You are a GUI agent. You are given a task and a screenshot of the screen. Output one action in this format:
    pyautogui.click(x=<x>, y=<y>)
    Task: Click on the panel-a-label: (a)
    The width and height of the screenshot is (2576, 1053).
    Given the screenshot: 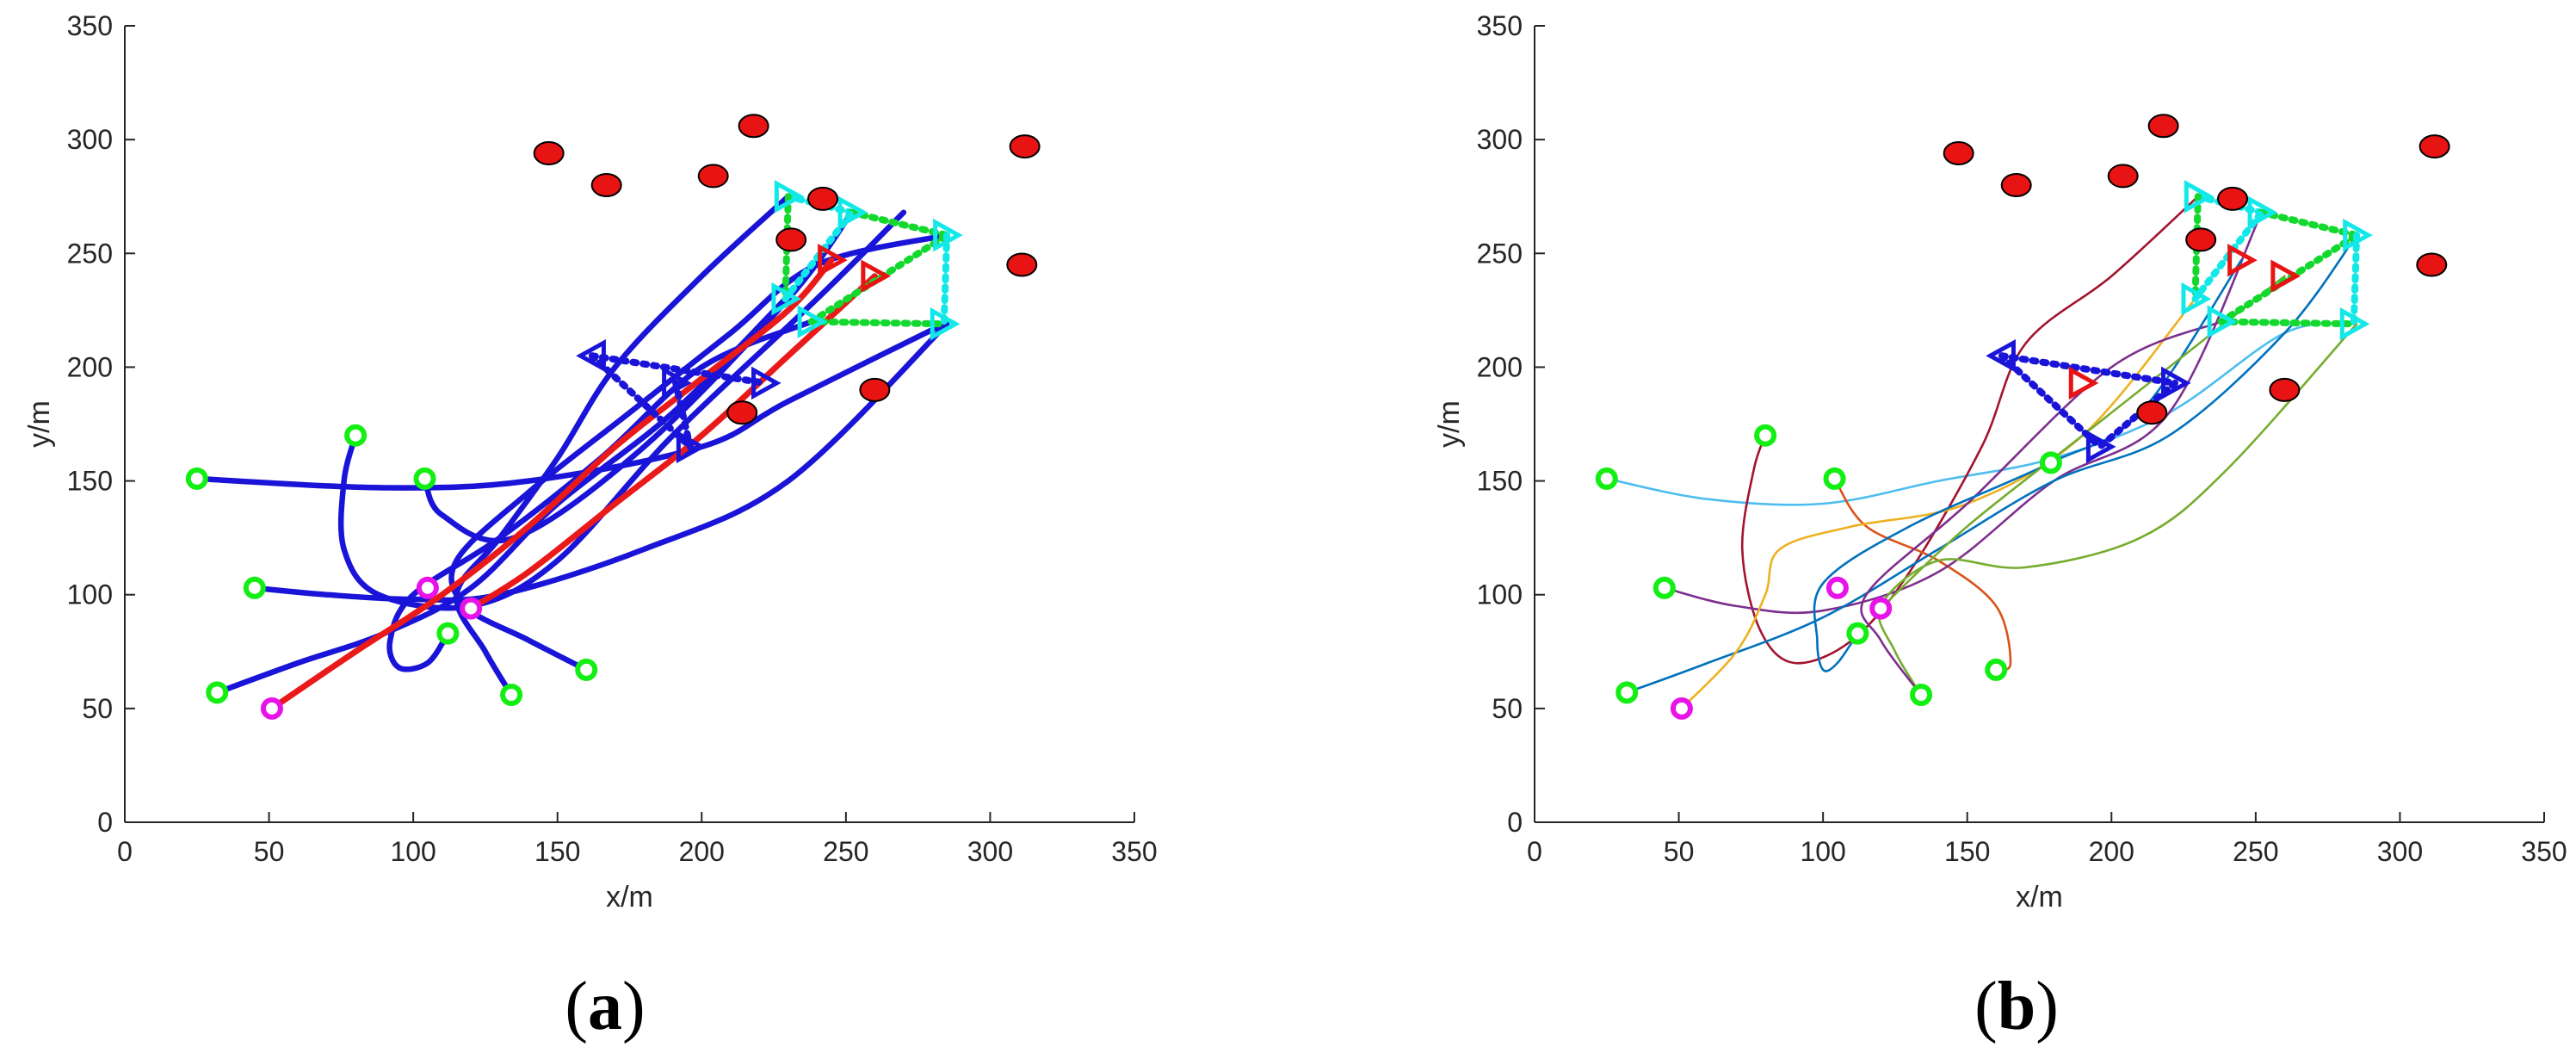 What is the action you would take?
    pyautogui.click(x=605, y=1007)
    